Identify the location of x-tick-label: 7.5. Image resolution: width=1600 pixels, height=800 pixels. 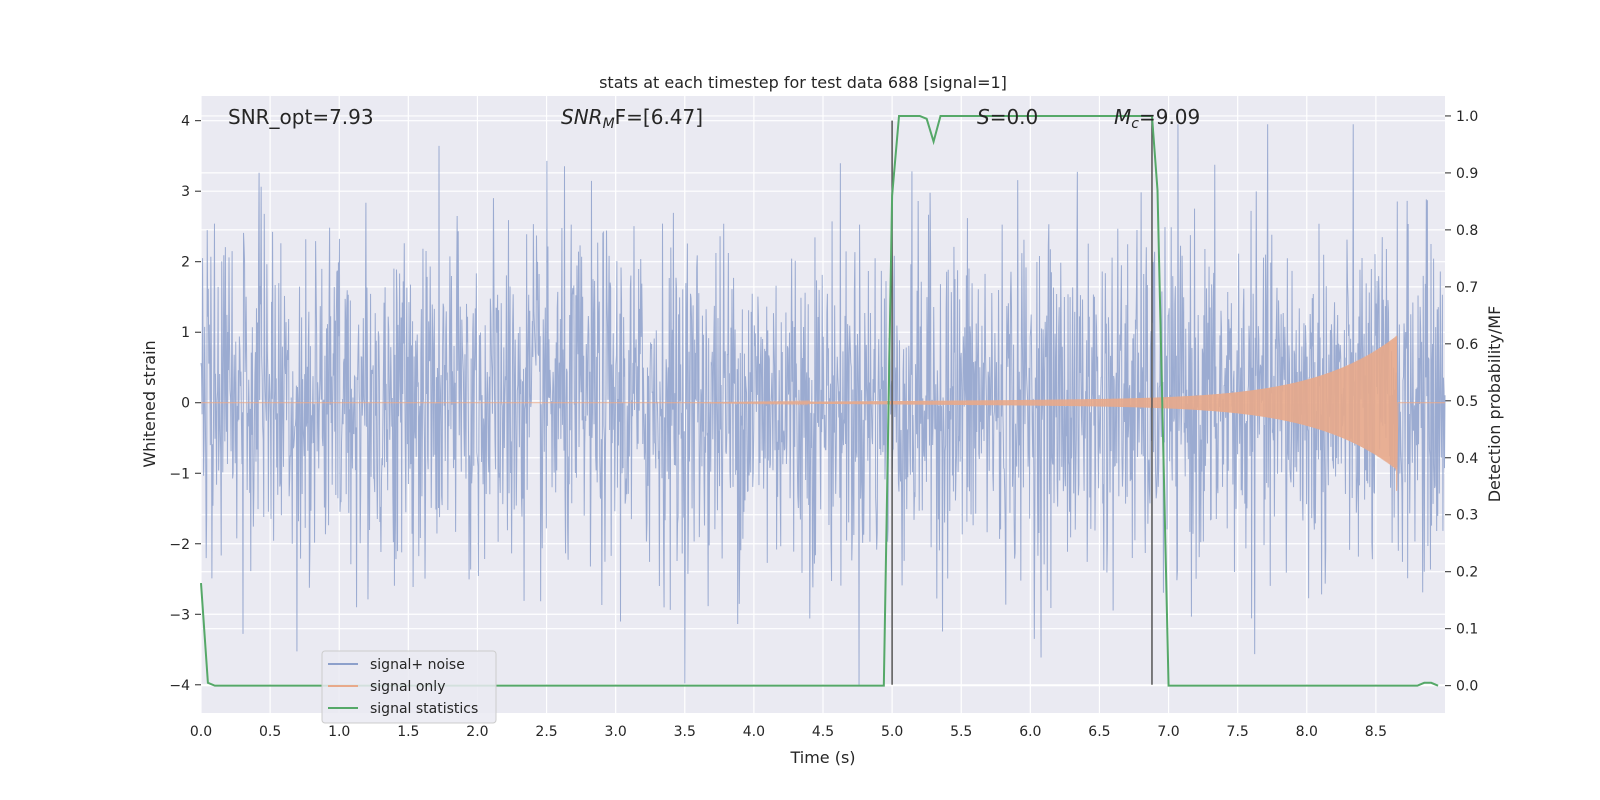
(1238, 732).